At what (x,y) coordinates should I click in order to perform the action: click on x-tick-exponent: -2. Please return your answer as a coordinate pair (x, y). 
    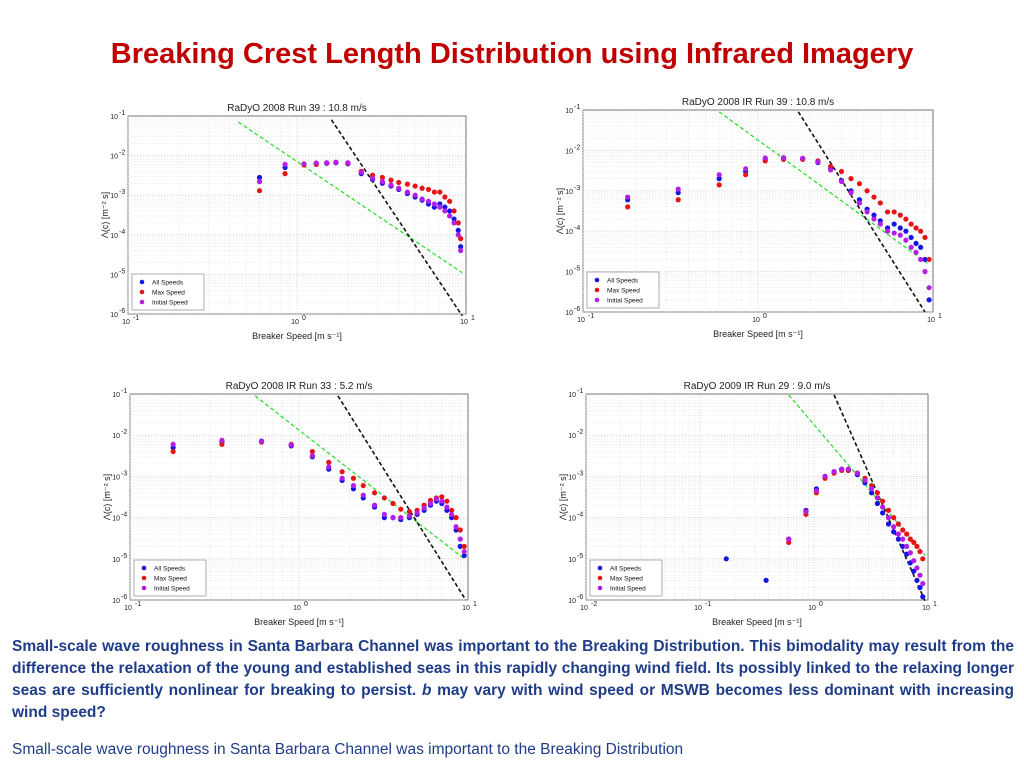
    Looking at the image, I should click on (594, 604).